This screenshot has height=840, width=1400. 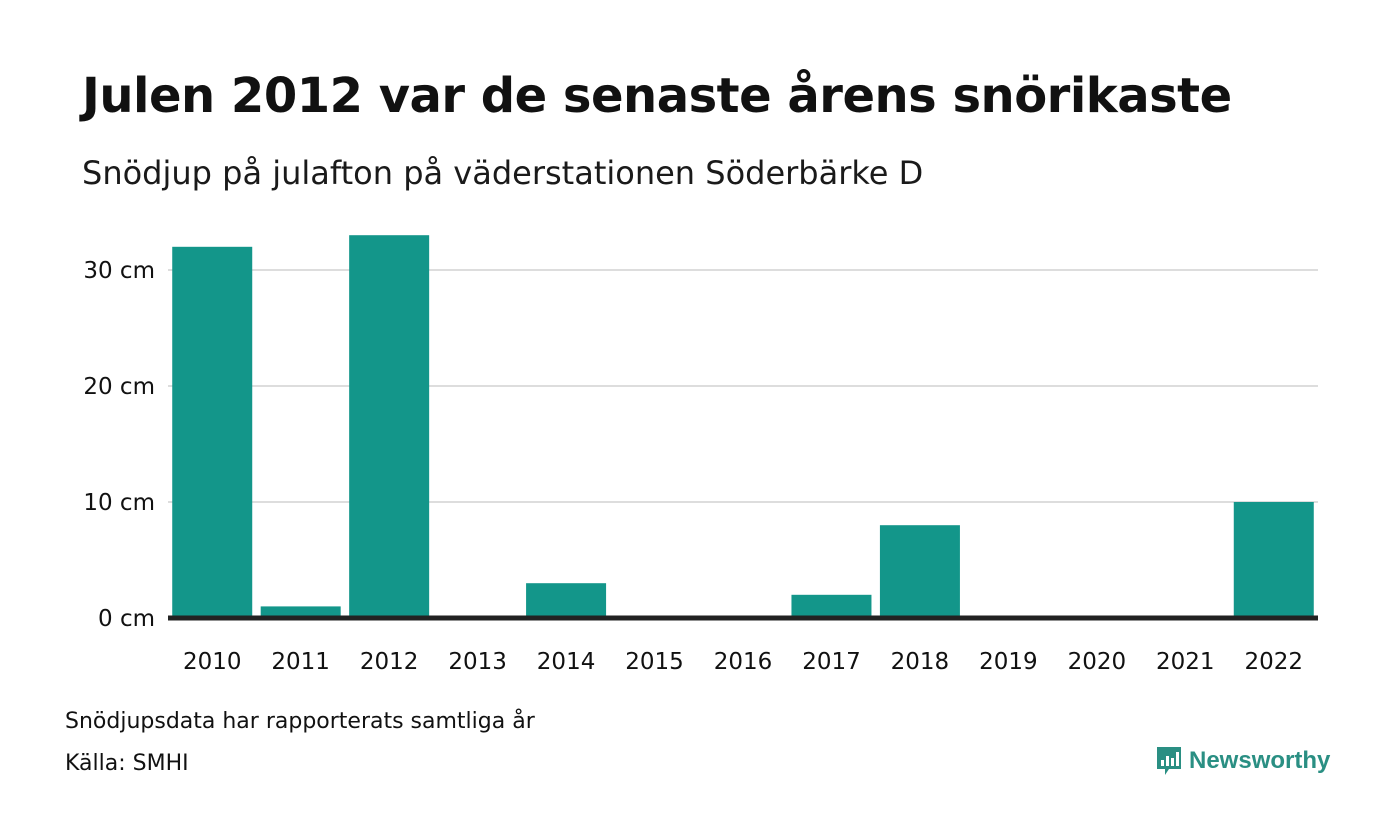 What do you see at coordinates (119, 503) in the screenshot?
I see `y-tick-label: 10 cm` at bounding box center [119, 503].